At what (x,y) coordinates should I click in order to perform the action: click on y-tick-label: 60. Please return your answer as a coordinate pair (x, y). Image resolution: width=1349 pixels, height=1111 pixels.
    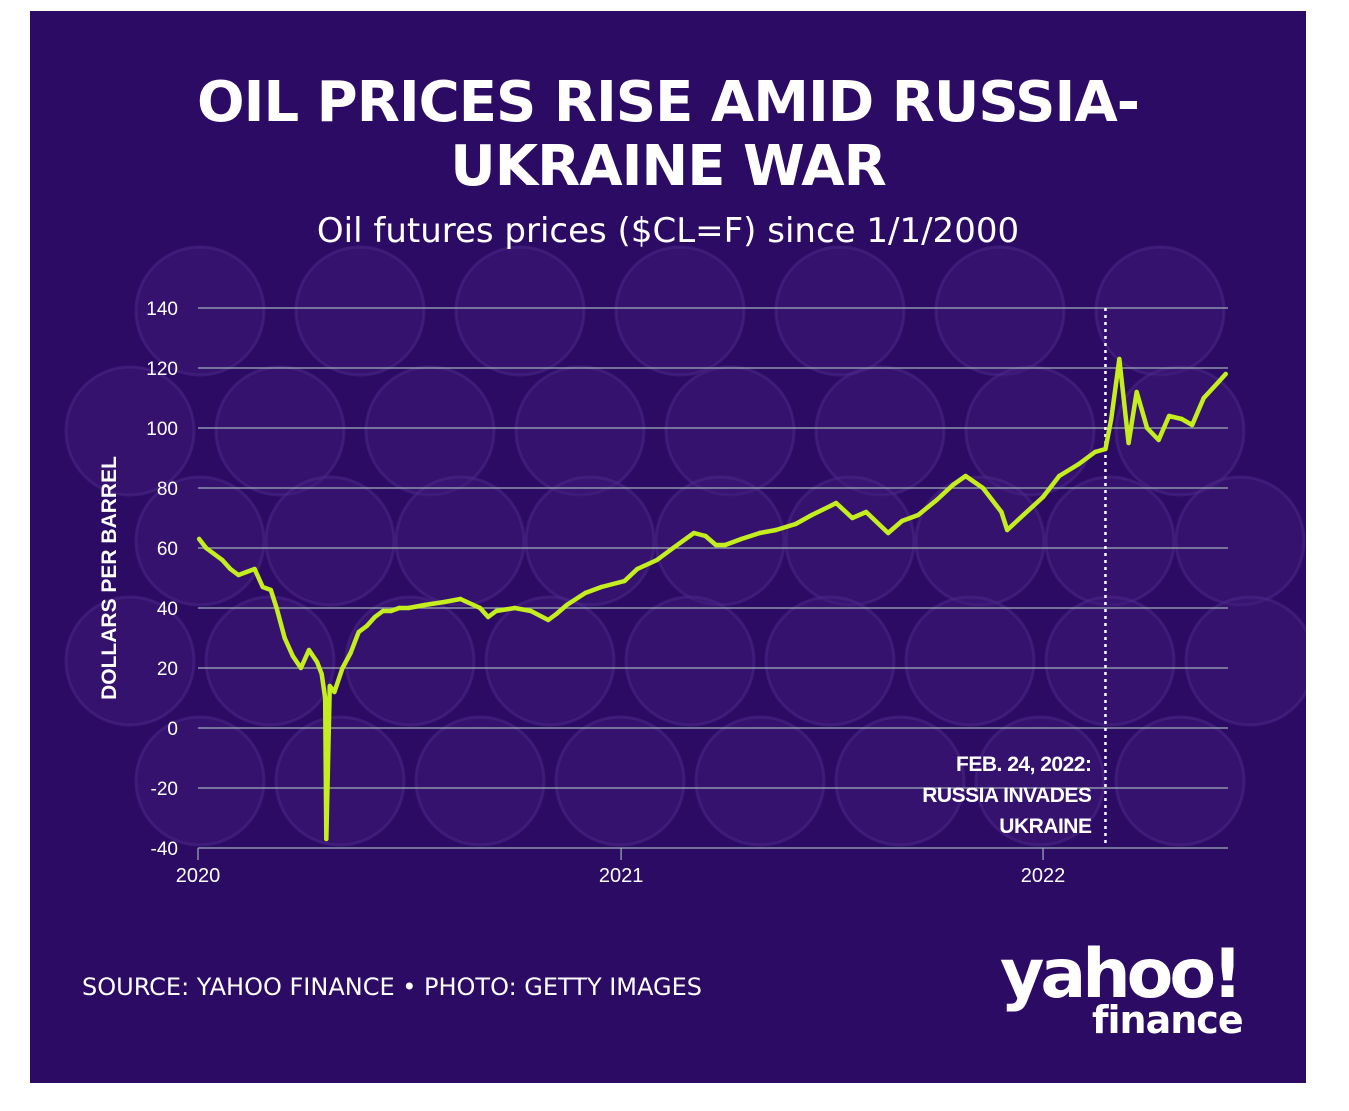
    Looking at the image, I should click on (167, 549).